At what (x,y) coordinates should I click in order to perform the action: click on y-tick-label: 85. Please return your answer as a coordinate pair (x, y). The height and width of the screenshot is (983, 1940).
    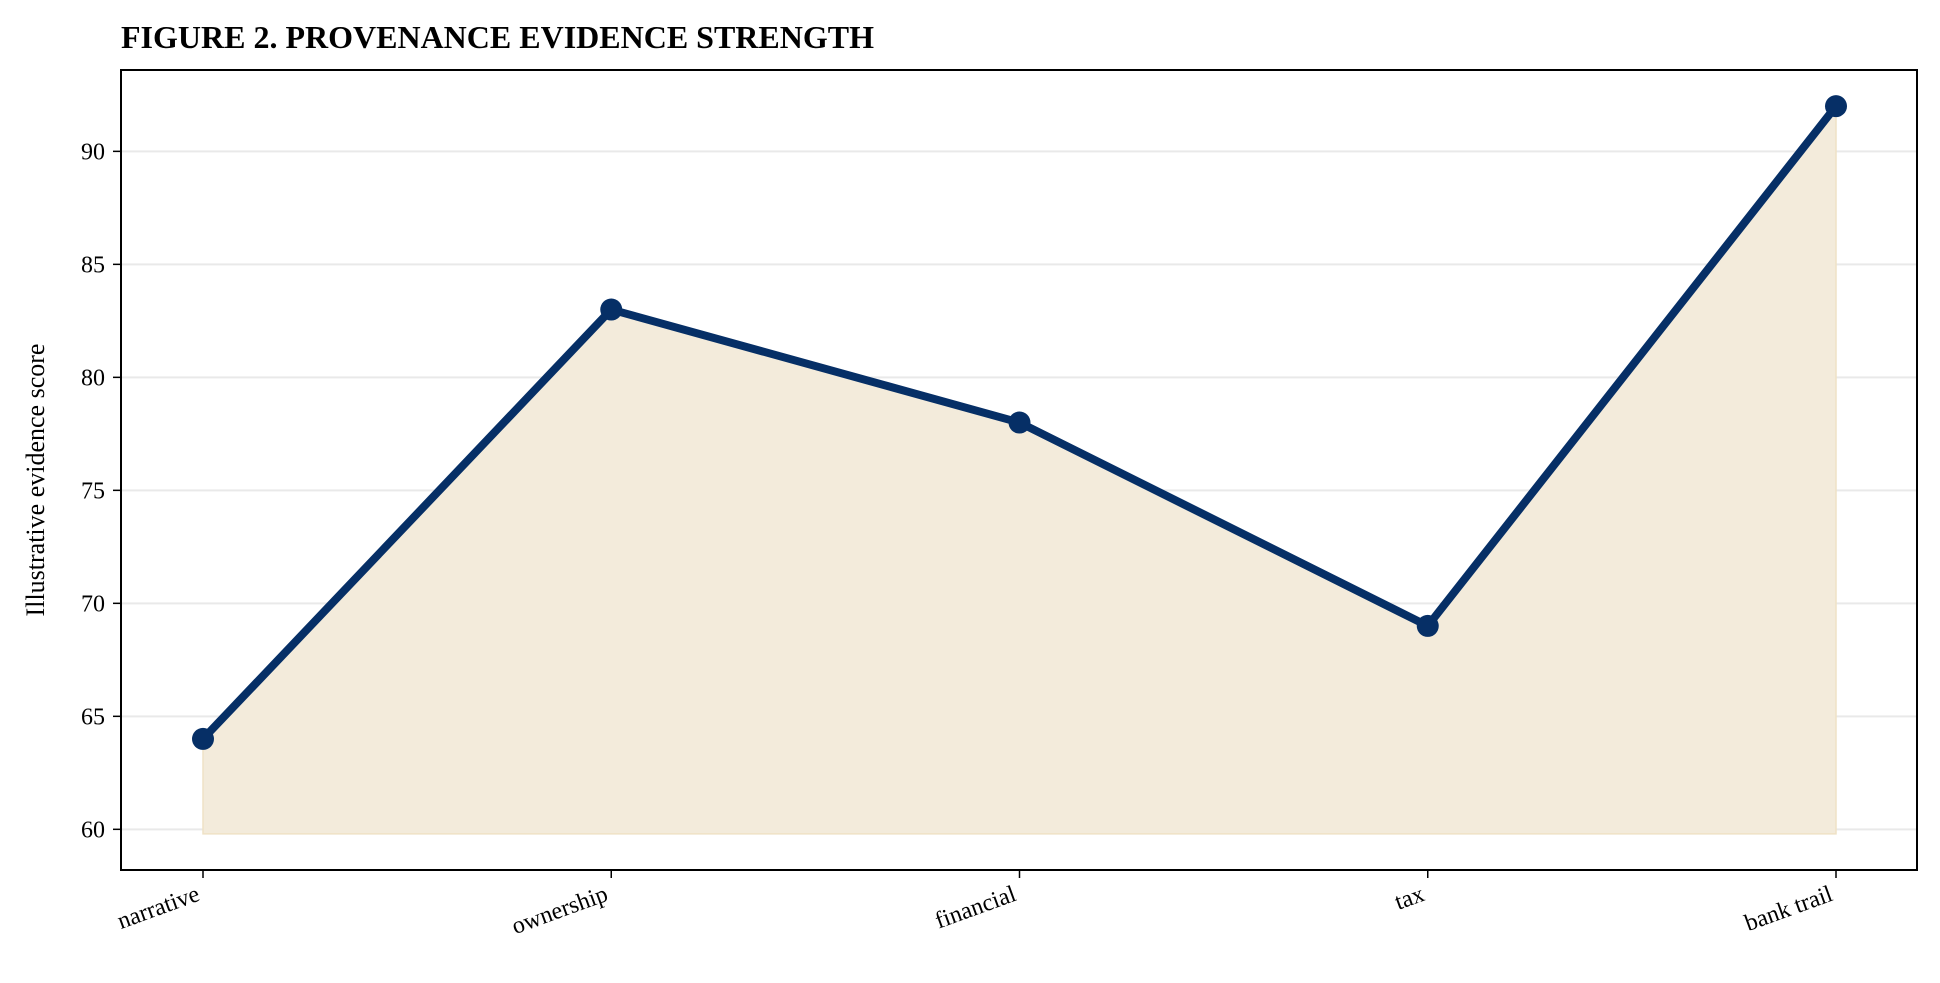
    Looking at the image, I should click on (93, 265).